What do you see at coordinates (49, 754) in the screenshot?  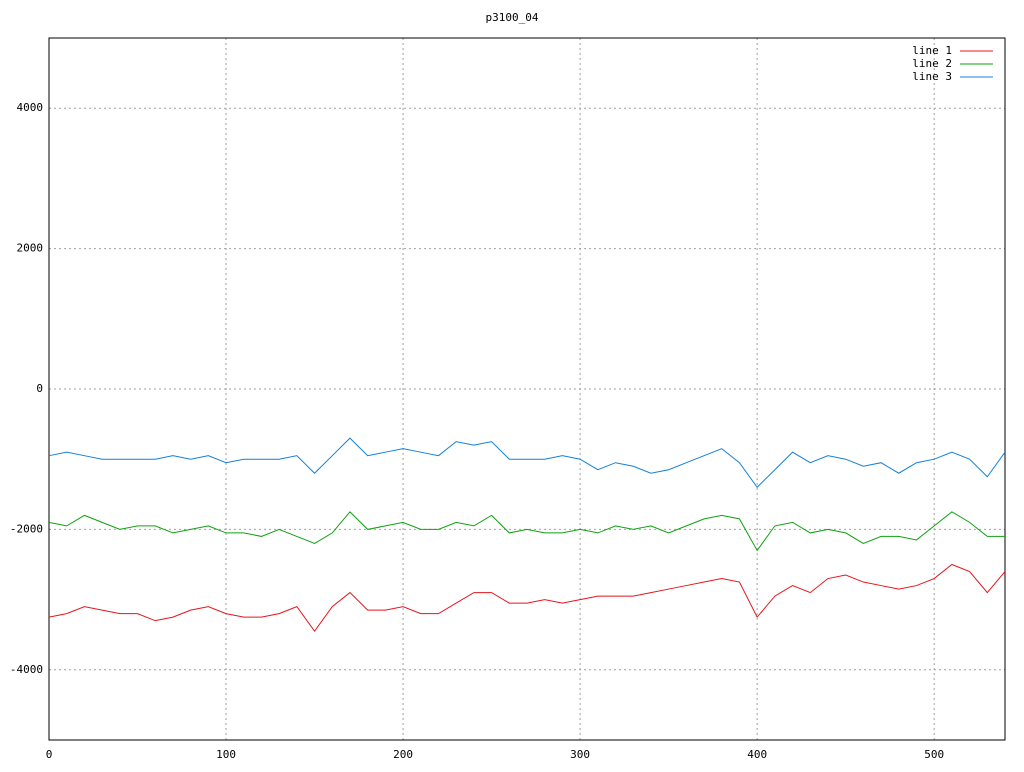 I see `x-tick-label: 0` at bounding box center [49, 754].